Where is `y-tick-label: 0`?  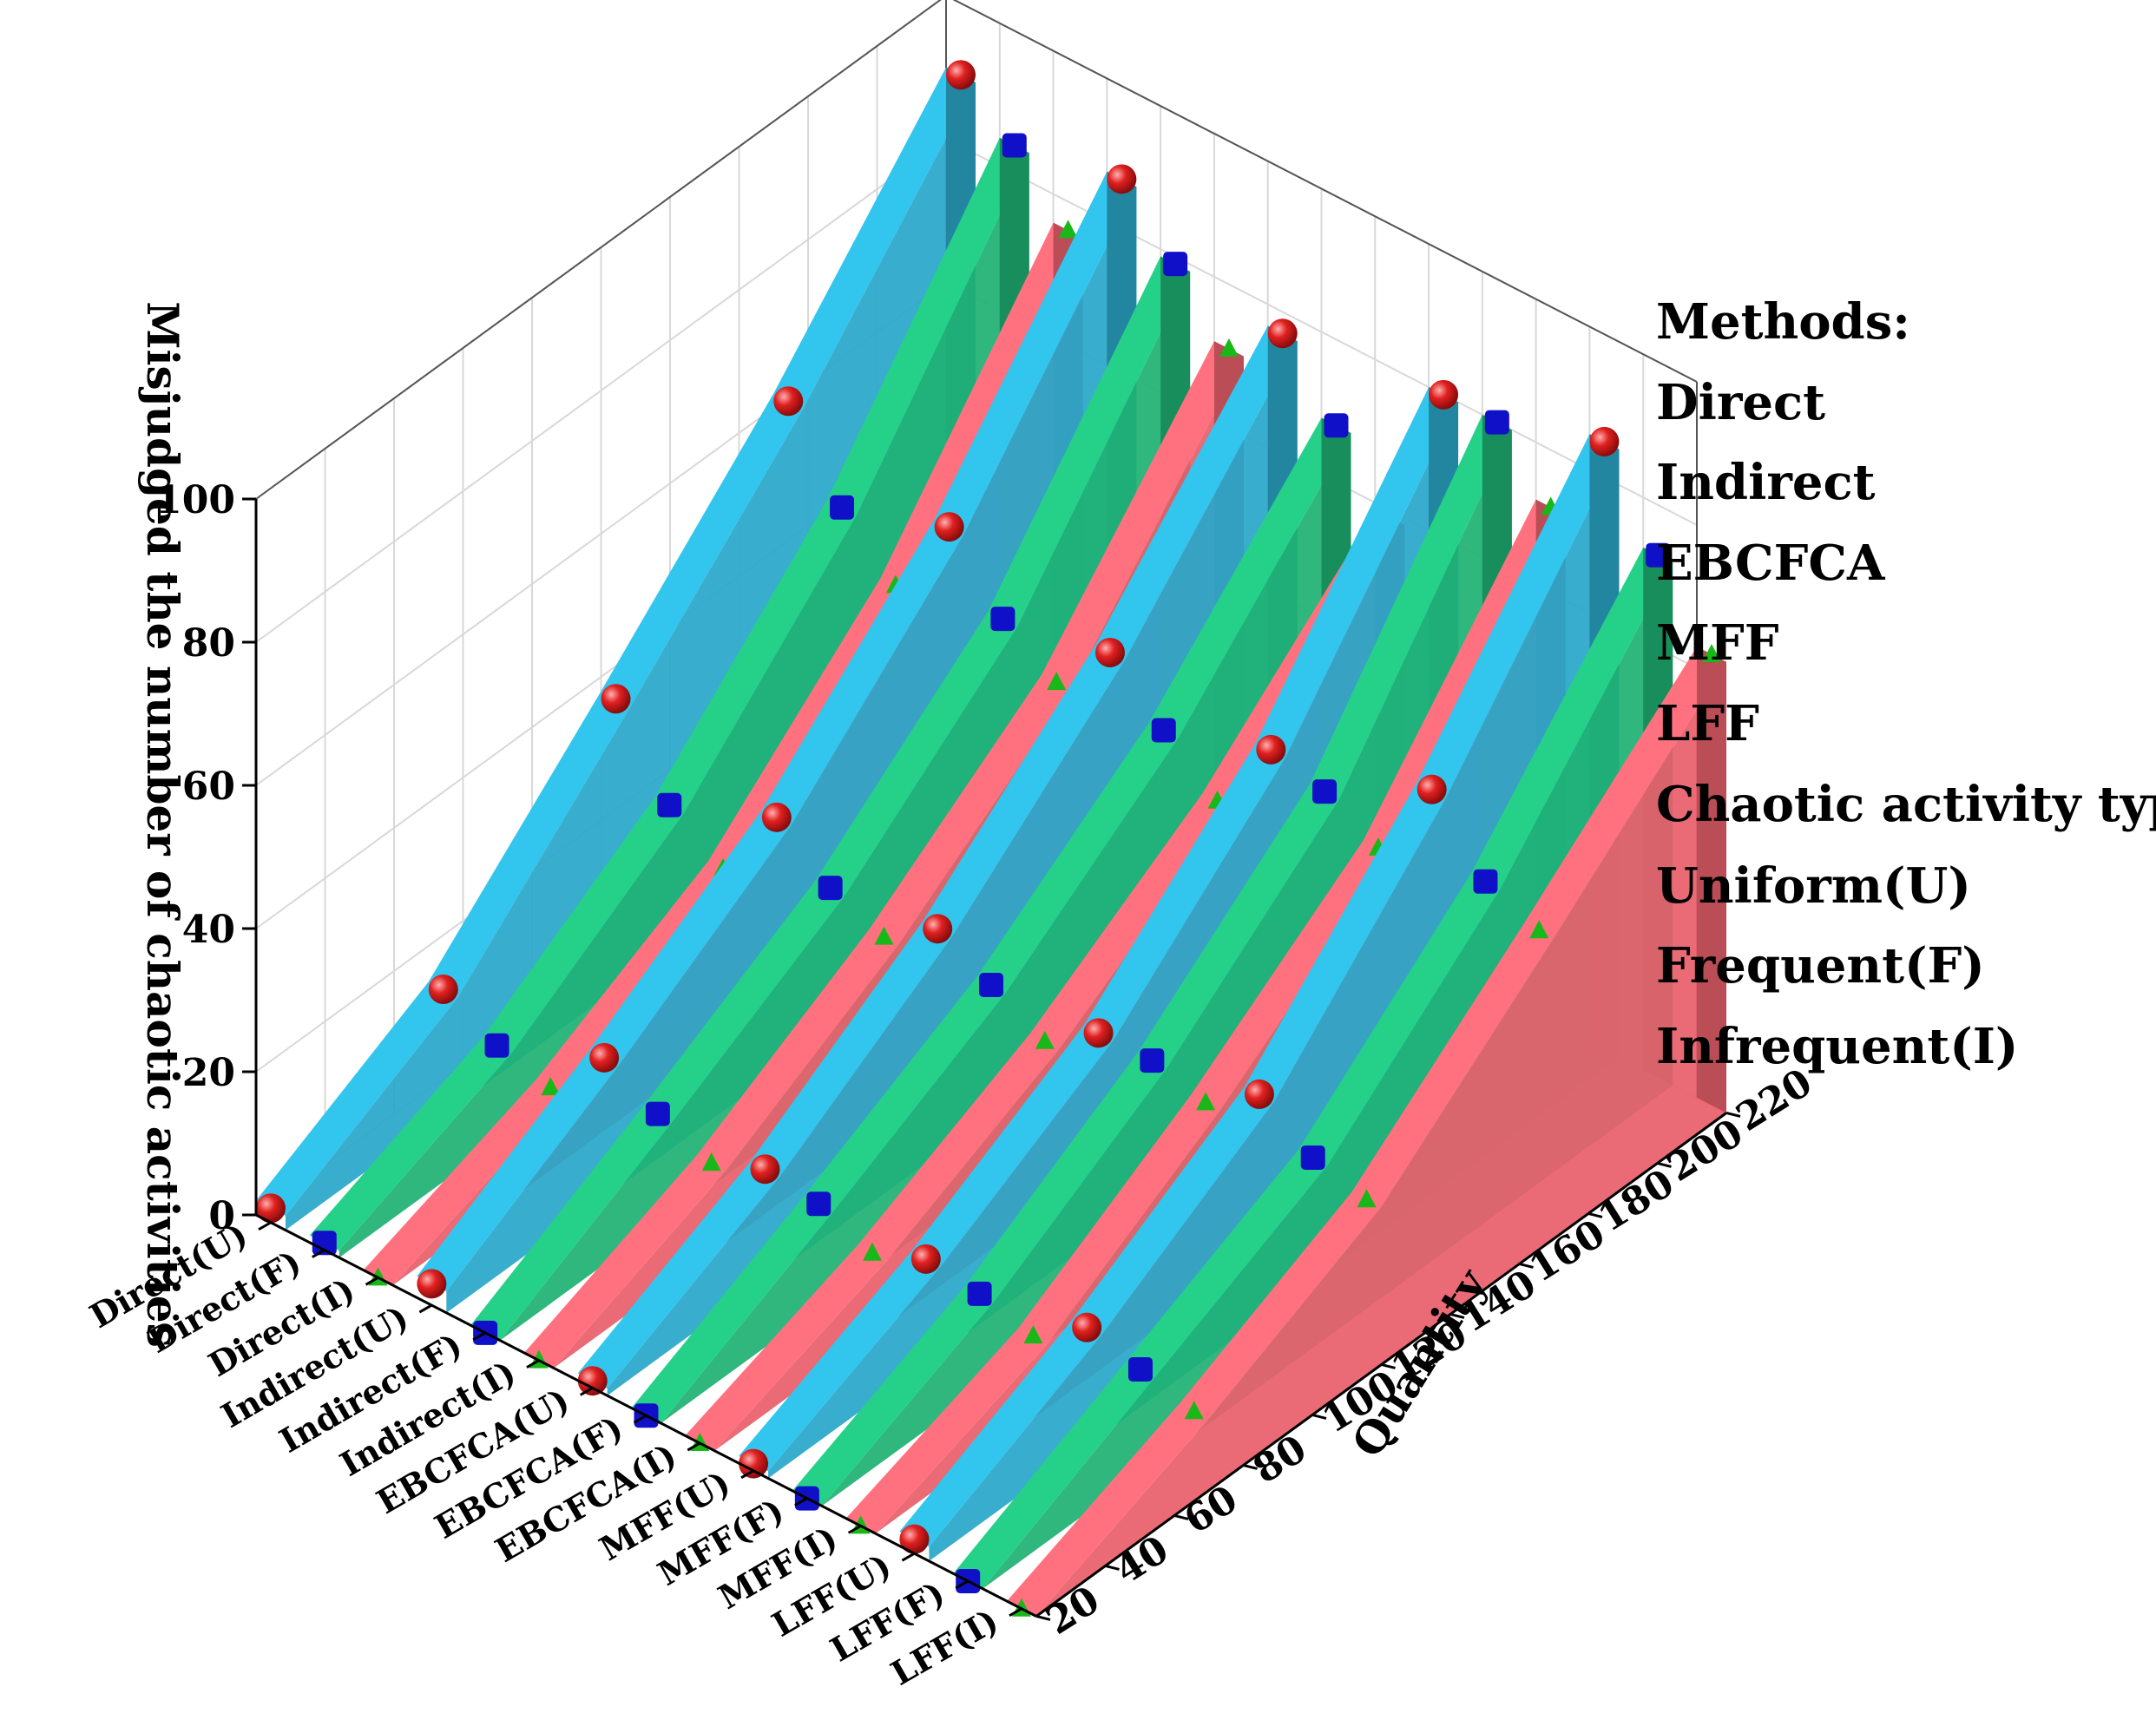 y-tick-label: 0 is located at coordinates (221, 1216).